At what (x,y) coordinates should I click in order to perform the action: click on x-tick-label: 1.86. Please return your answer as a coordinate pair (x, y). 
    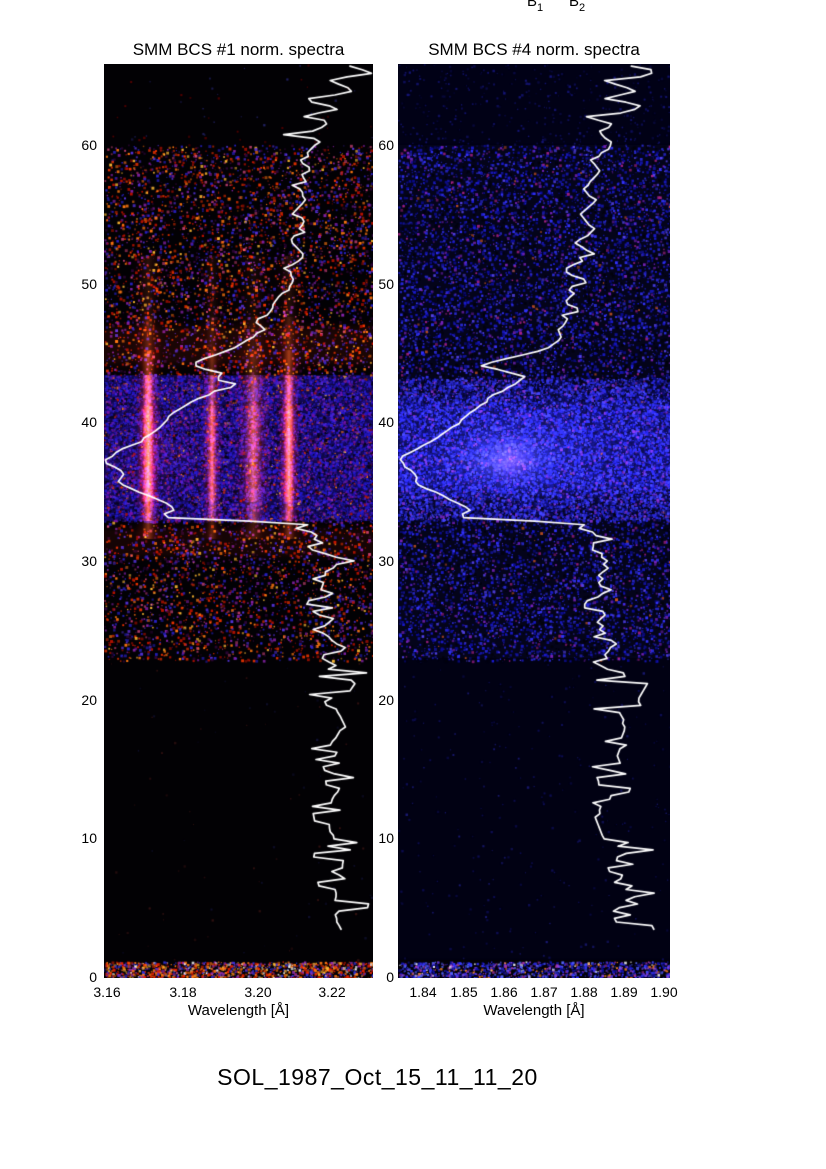
    Looking at the image, I should click on (504, 992).